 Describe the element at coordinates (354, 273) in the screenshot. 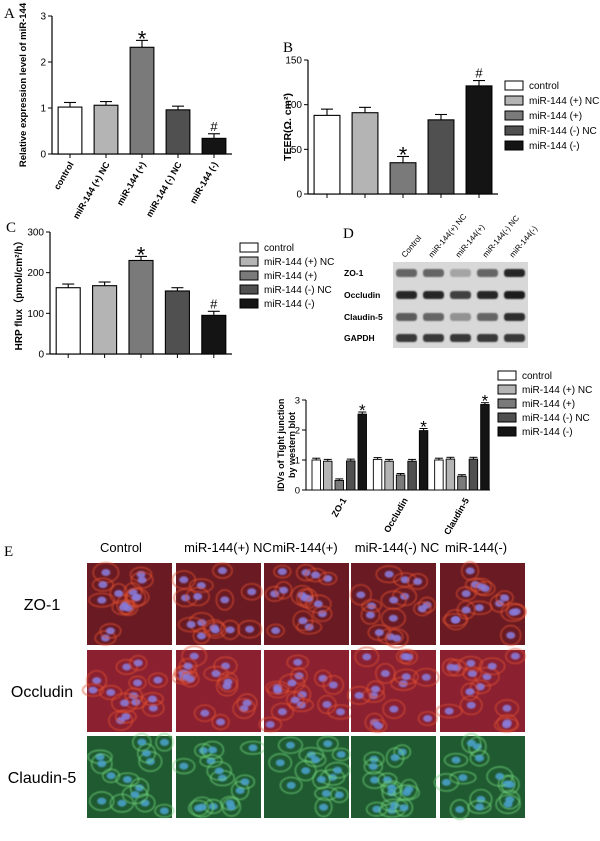

I see `blot-band-label-0: ZO-1` at that location.